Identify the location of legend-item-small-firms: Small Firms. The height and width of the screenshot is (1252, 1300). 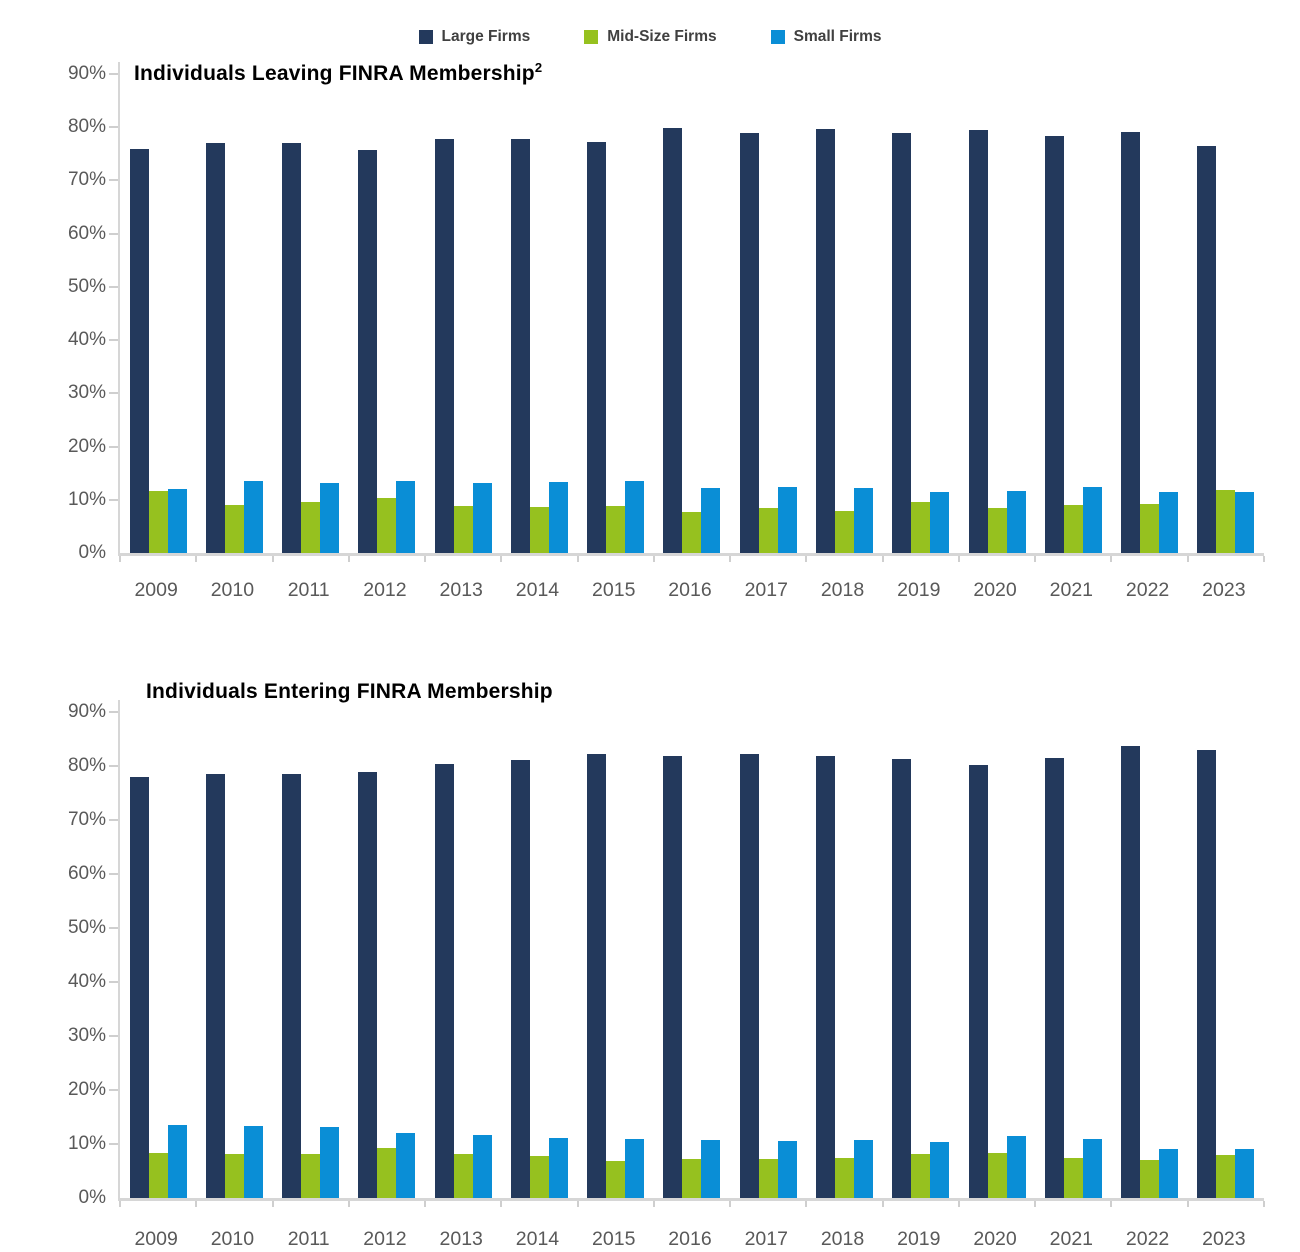
(826, 37).